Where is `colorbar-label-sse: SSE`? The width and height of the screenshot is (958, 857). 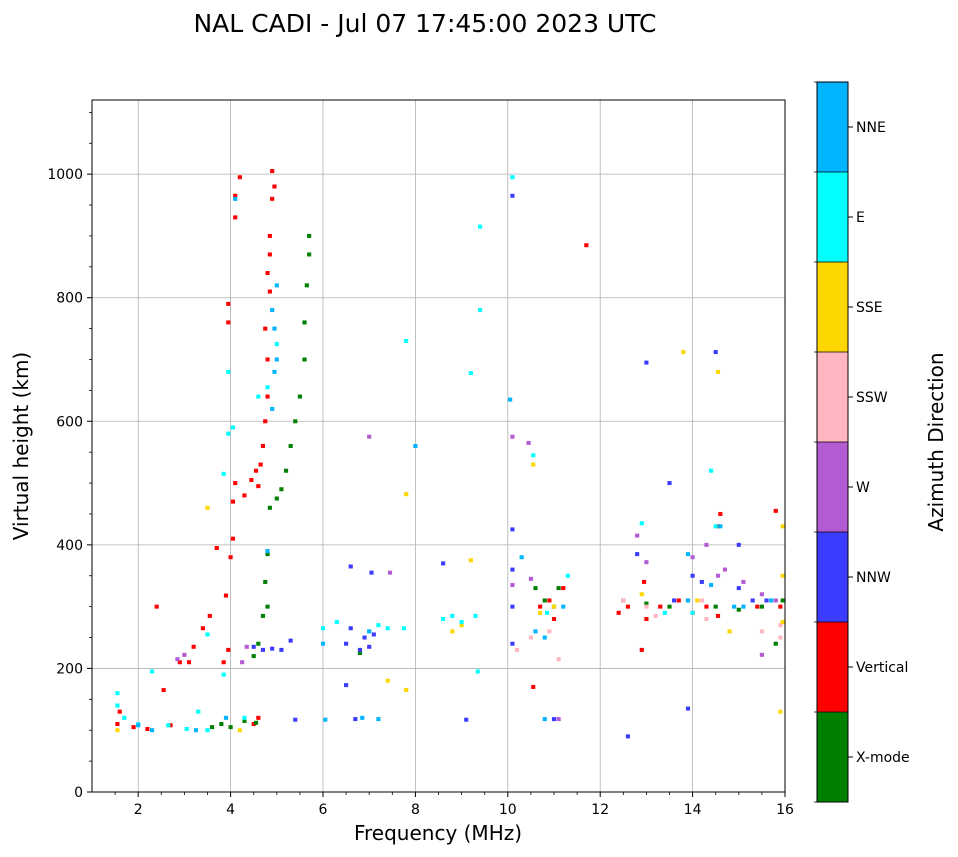 colorbar-label-sse: SSE is located at coordinates (869, 308).